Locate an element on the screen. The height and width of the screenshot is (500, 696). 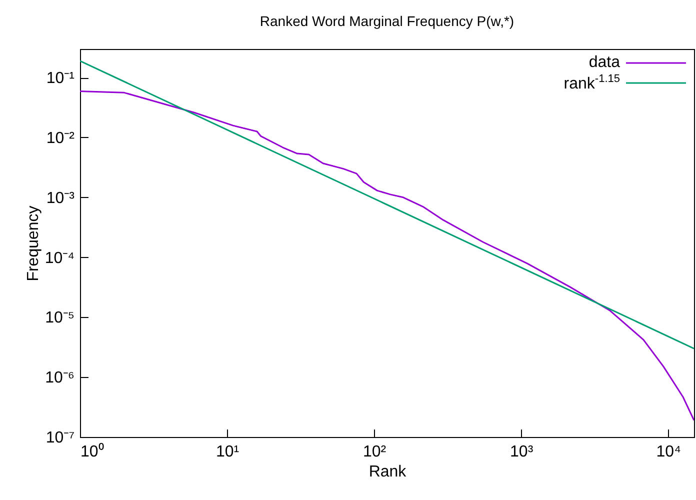
x-tick-label: 10⁴ is located at coordinates (669, 452).